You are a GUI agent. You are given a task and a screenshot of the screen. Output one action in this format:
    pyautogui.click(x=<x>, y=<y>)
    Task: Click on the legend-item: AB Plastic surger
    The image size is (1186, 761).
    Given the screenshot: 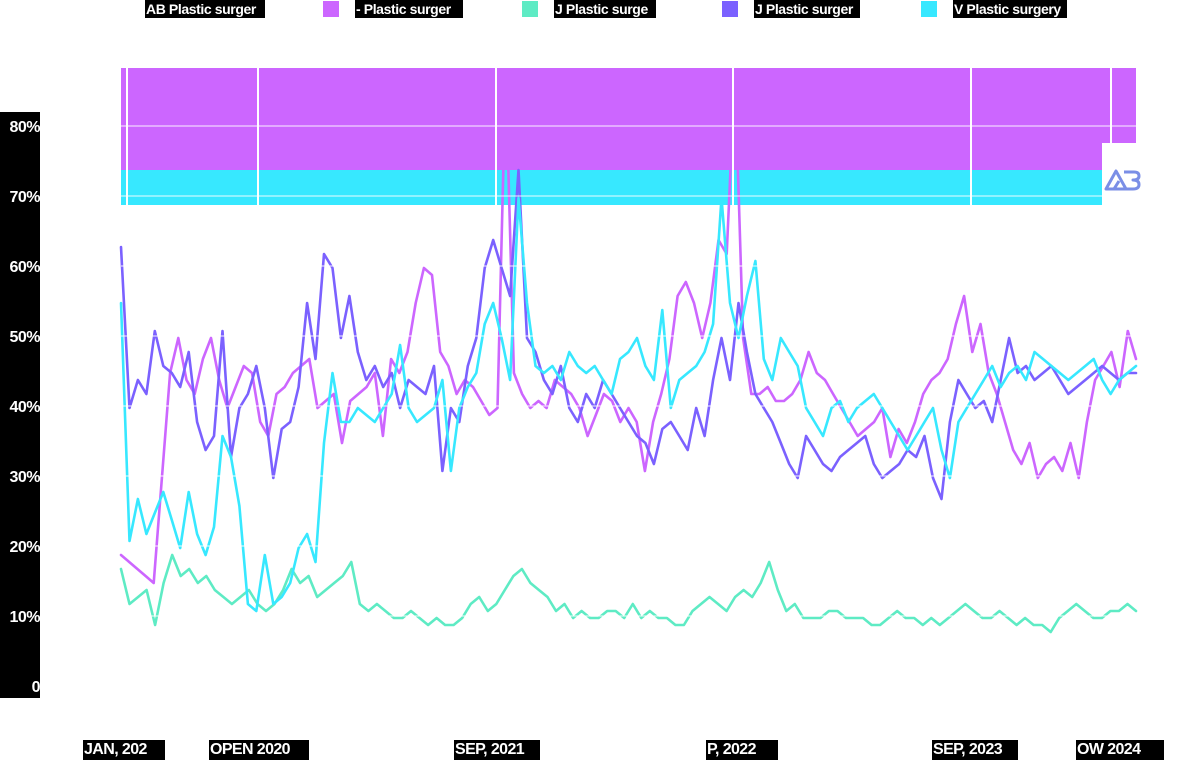 What is the action you would take?
    pyautogui.click(x=205, y=9)
    